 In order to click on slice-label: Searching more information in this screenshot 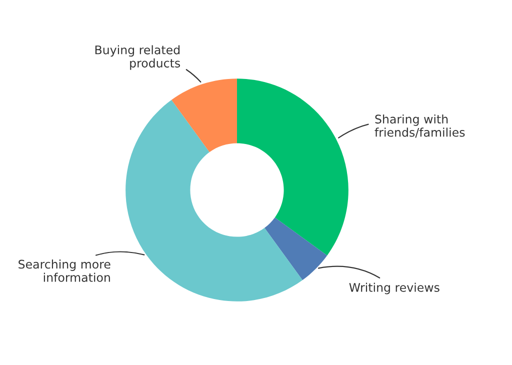, I will do `click(64, 271)`.